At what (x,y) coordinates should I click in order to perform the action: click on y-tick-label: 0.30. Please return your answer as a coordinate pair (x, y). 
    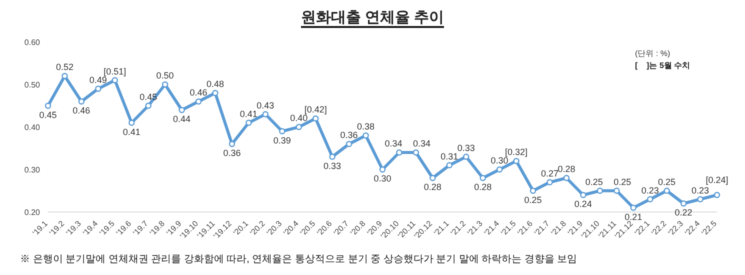
    Looking at the image, I should click on (32, 169).